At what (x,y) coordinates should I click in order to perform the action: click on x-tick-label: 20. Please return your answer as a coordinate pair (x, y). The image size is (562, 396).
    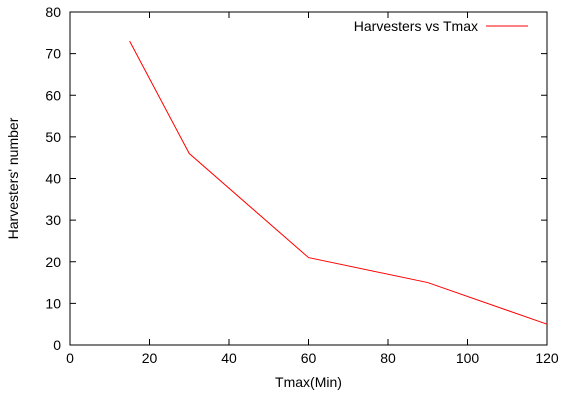
    Looking at the image, I should click on (150, 358).